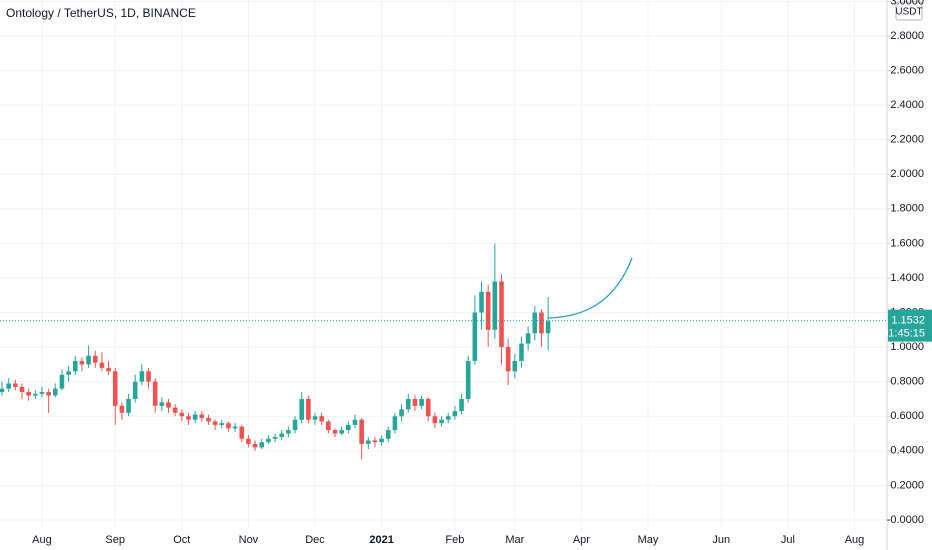 The image size is (932, 550). I want to click on y-tick-label: 0.4000, so click(907, 451).